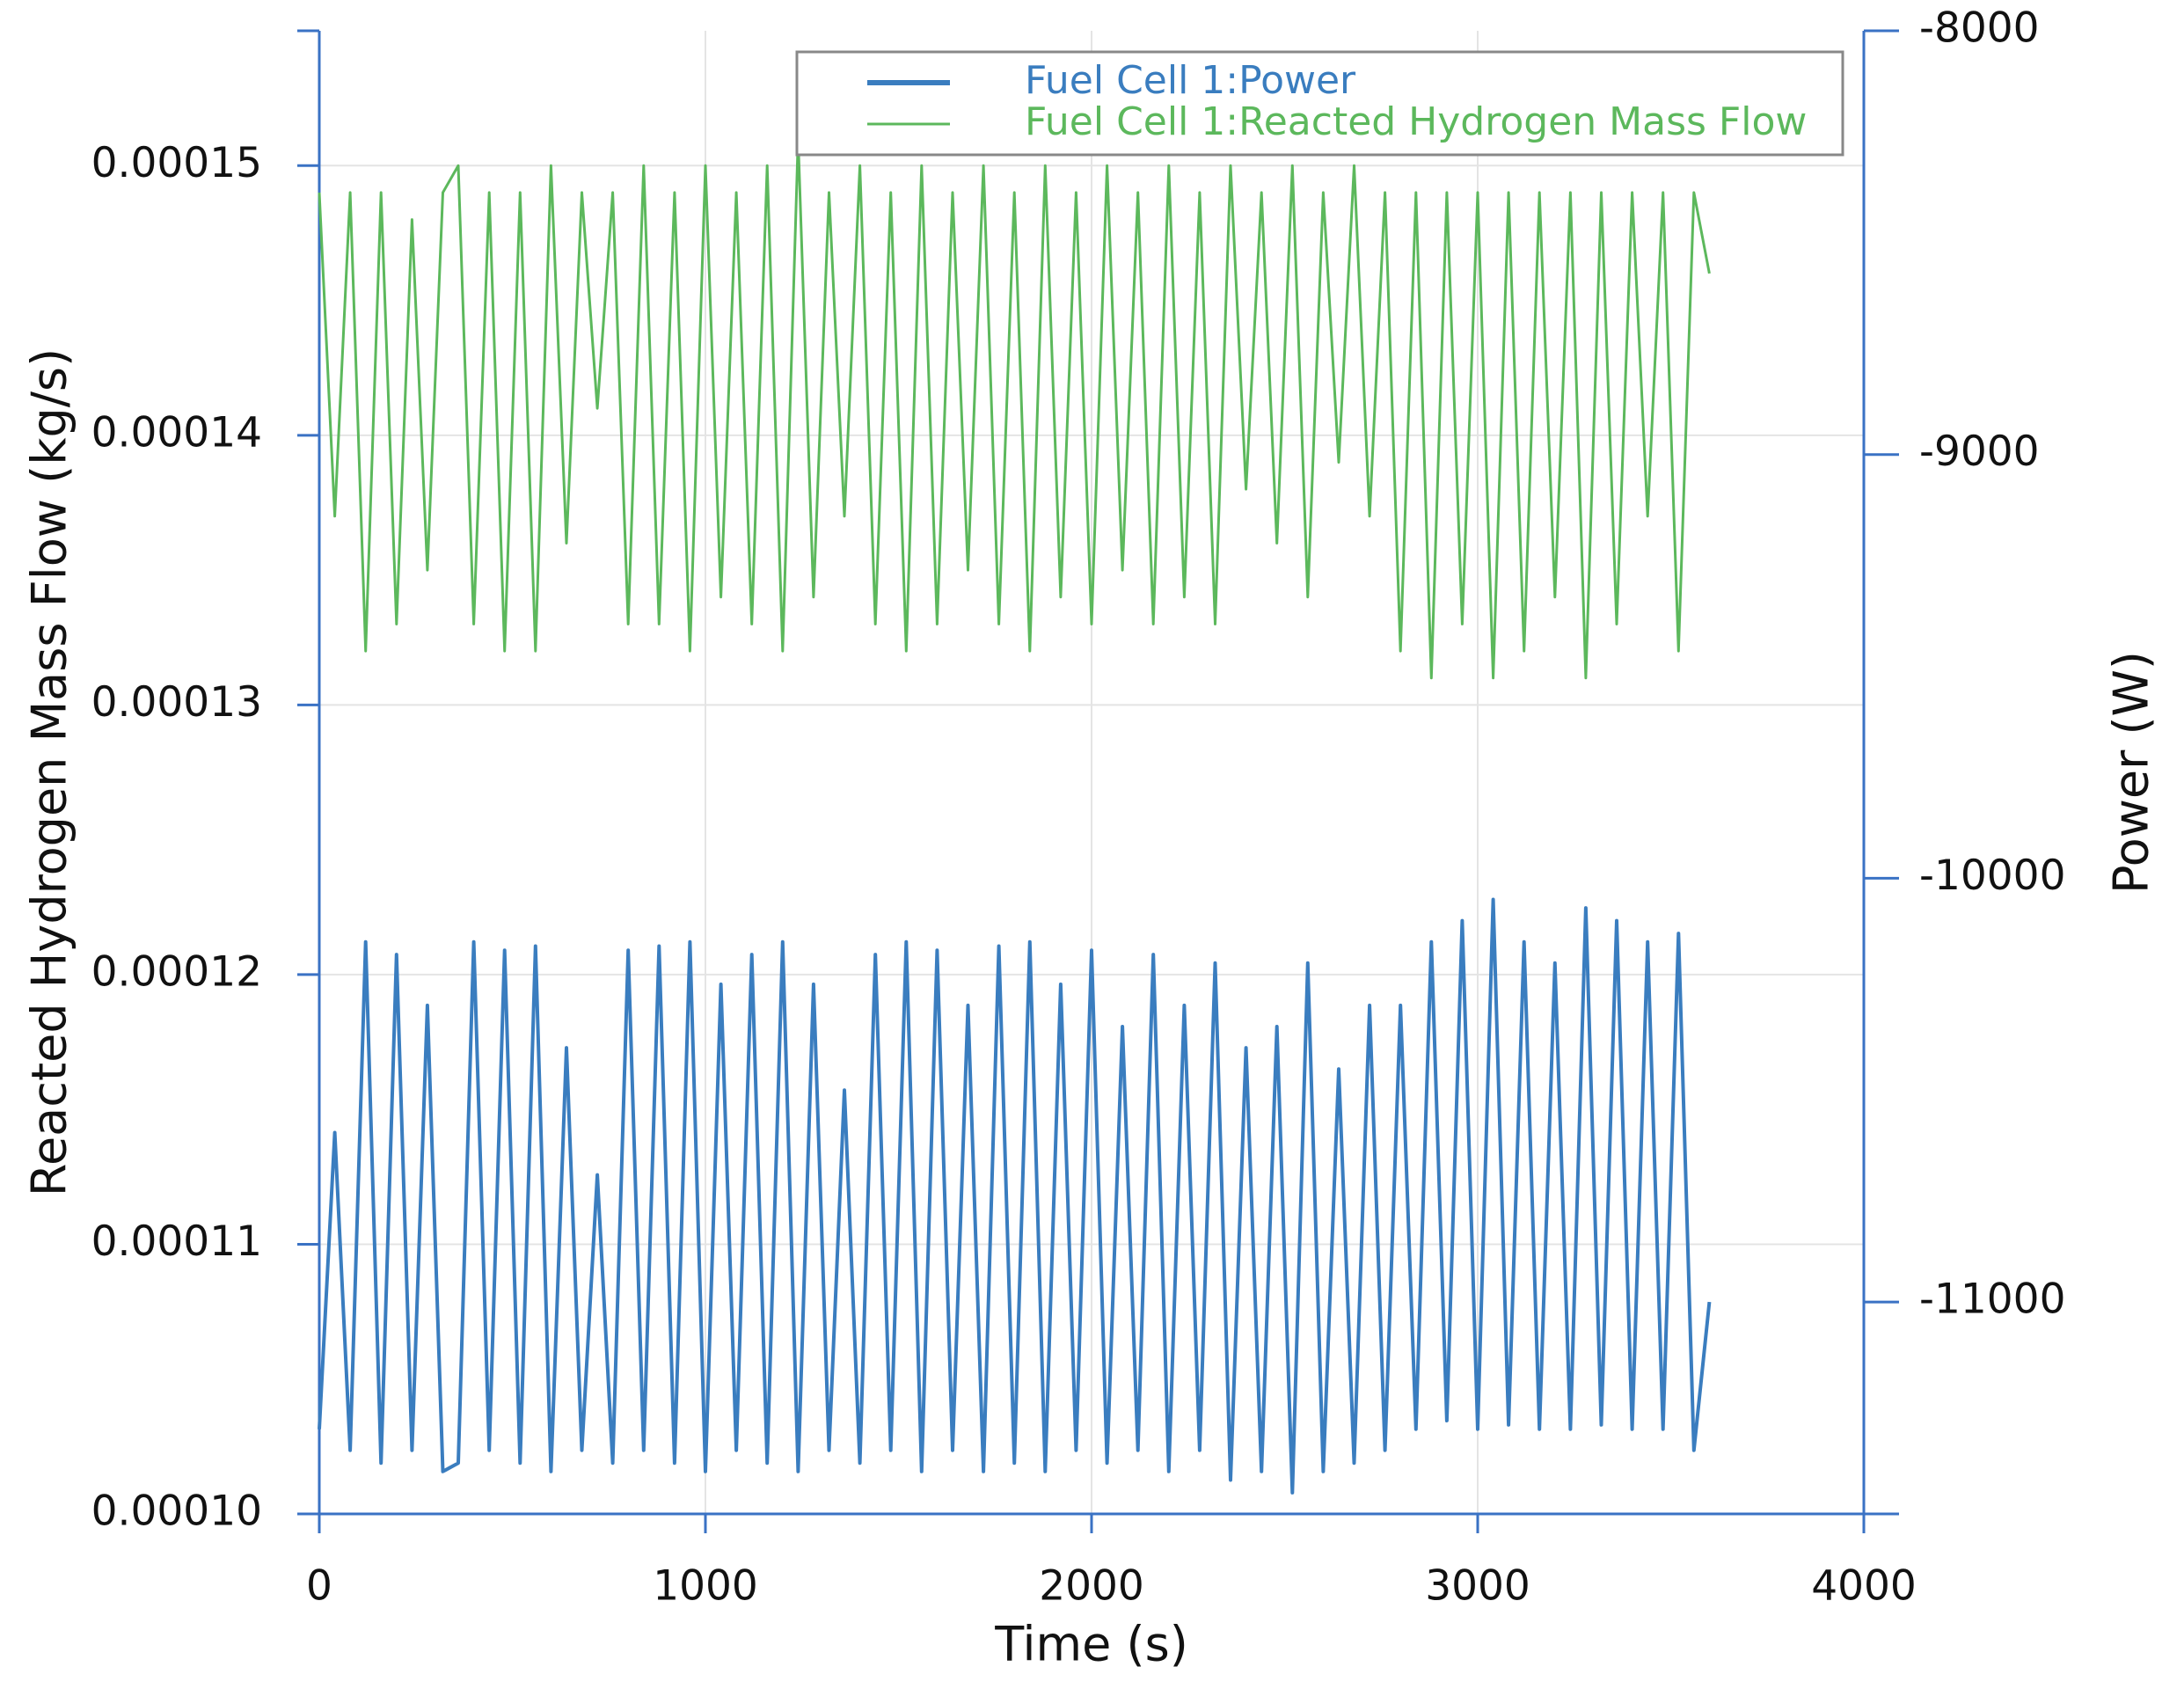 The image size is (2184, 1696). Describe the element at coordinates (1864, 1586) in the screenshot. I see `x-tick-label: 4000` at that location.